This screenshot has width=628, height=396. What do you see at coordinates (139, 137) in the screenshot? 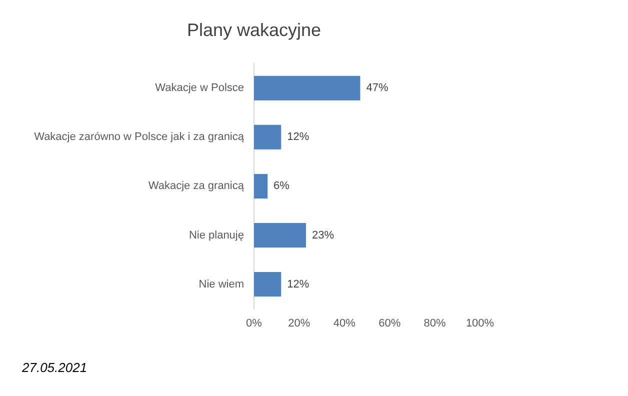
I see `y-tick-label: Wakacje zarówno w Polsce jak i za granicą` at bounding box center [139, 137].